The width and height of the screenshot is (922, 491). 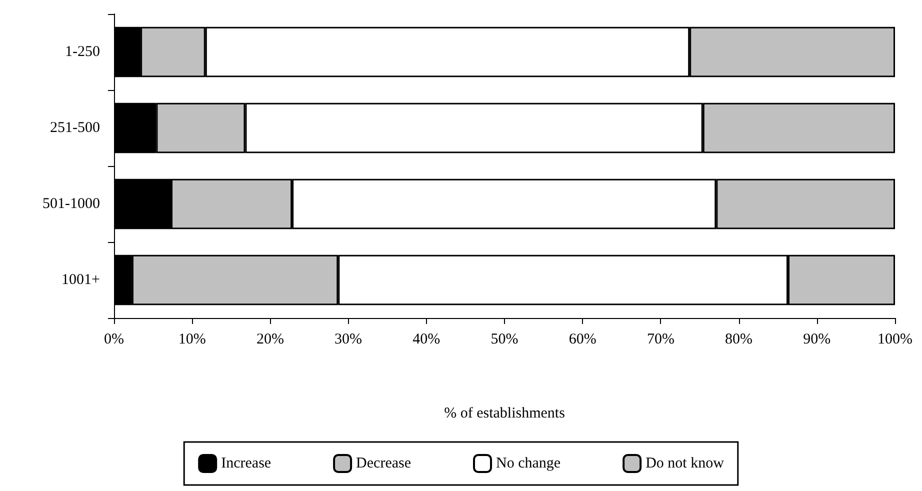 I want to click on y-tick-label: 1-250, so click(x=82, y=52).